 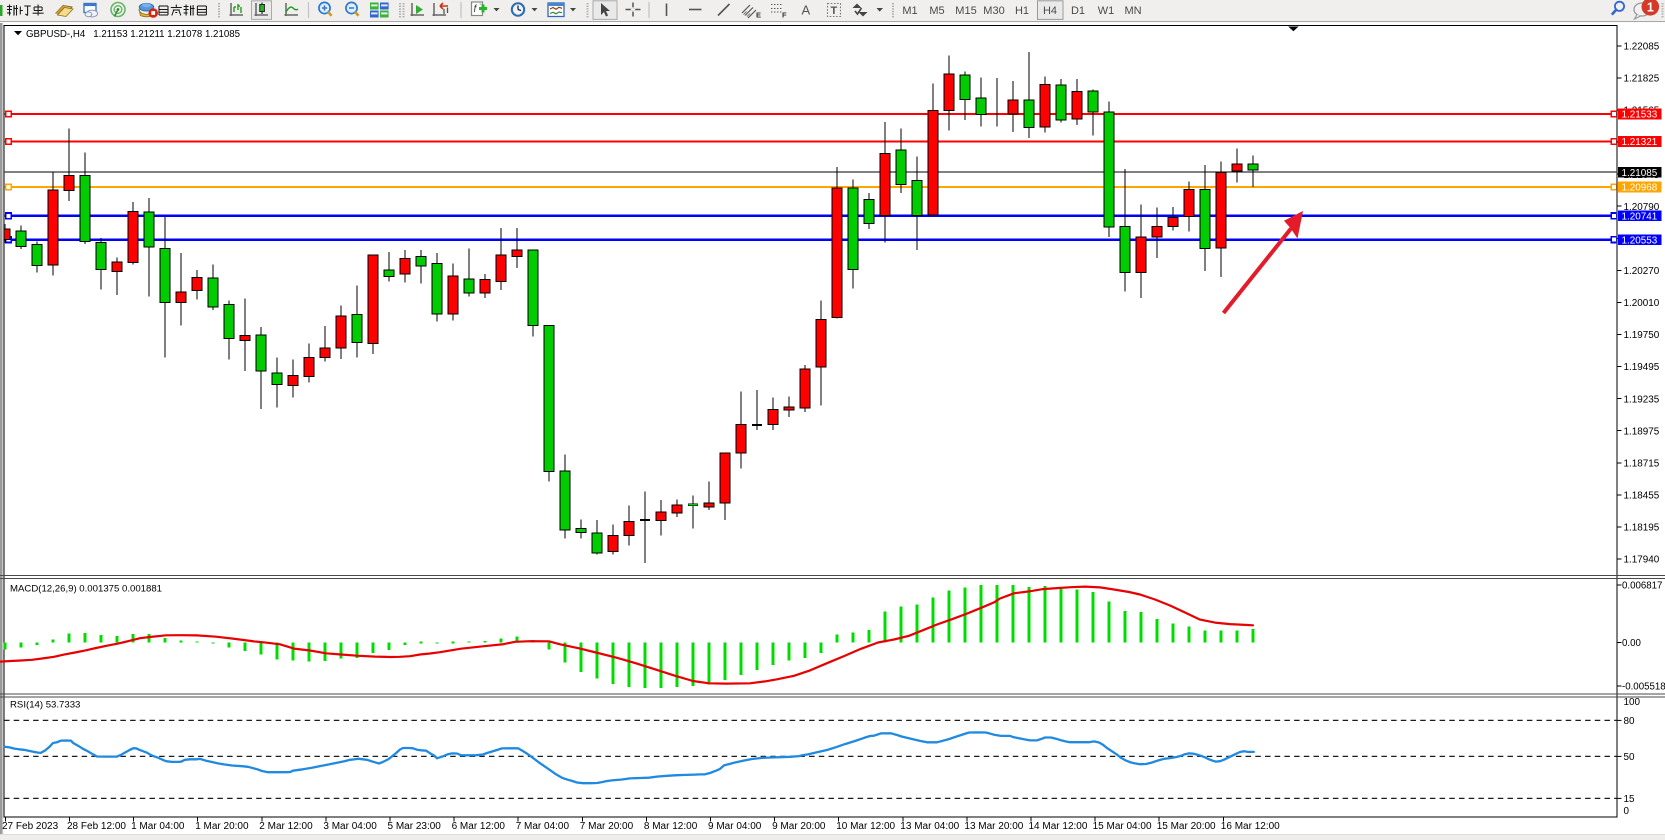 I want to click on svg-text: -0.005518, so click(x=1643, y=687).